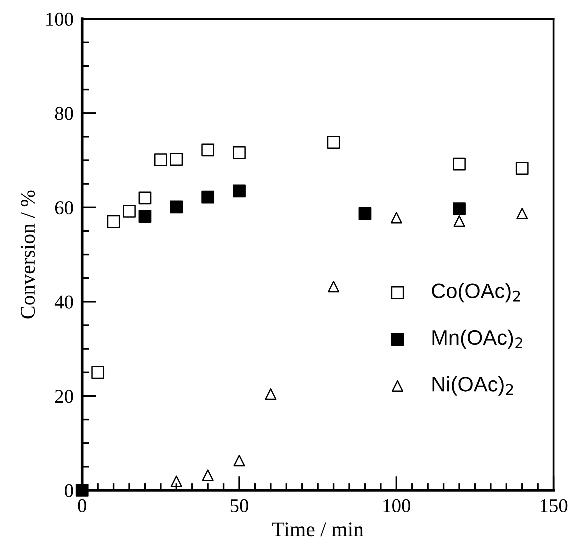  What do you see at coordinates (69, 491) in the screenshot?
I see `y-tick-label: 0` at bounding box center [69, 491].